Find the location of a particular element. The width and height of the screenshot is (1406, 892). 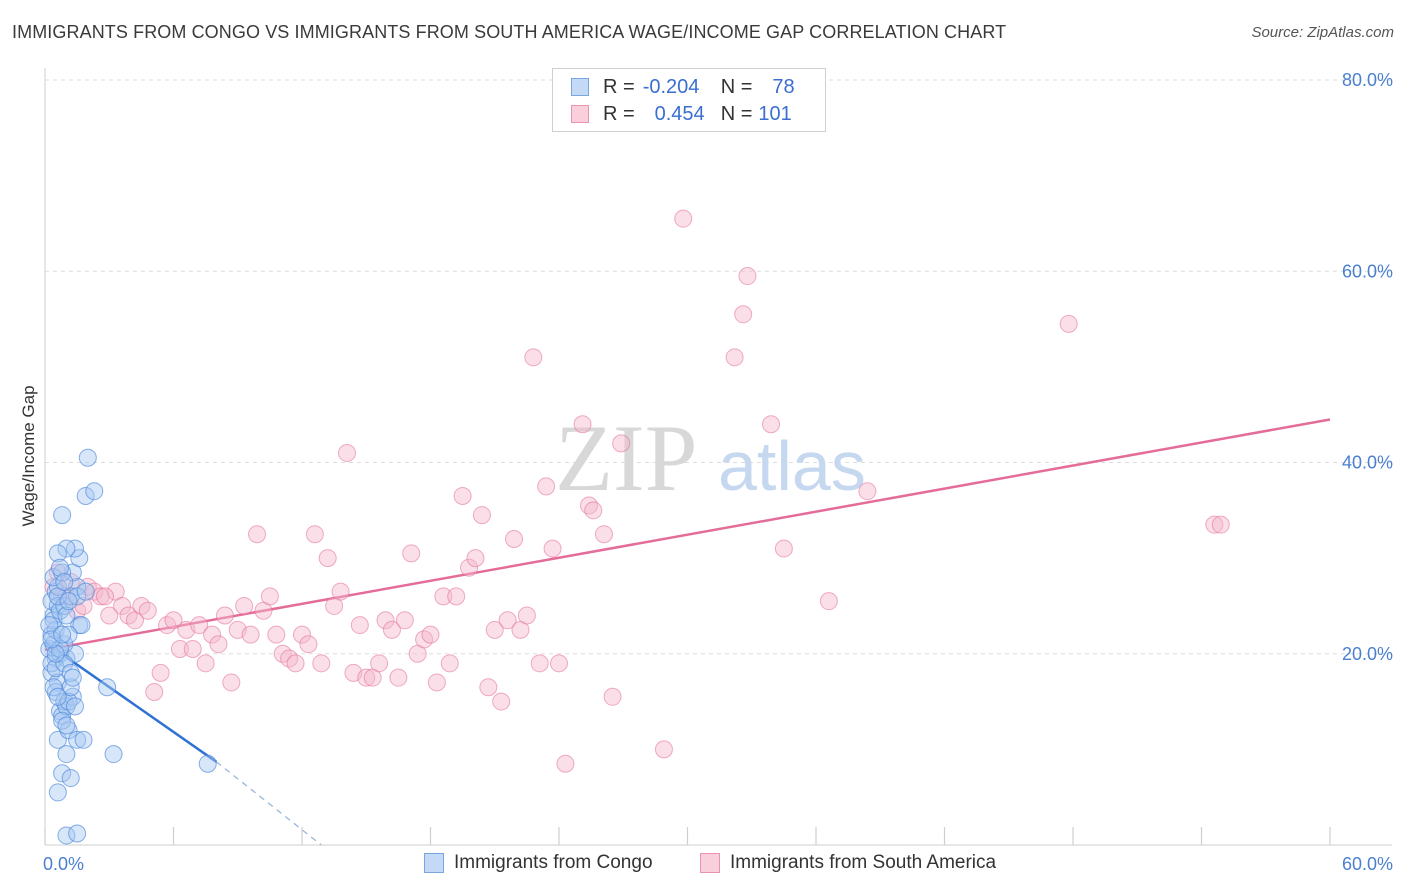

legend-item-south-america: Immigrants from South America is located at coordinates (848, 863).